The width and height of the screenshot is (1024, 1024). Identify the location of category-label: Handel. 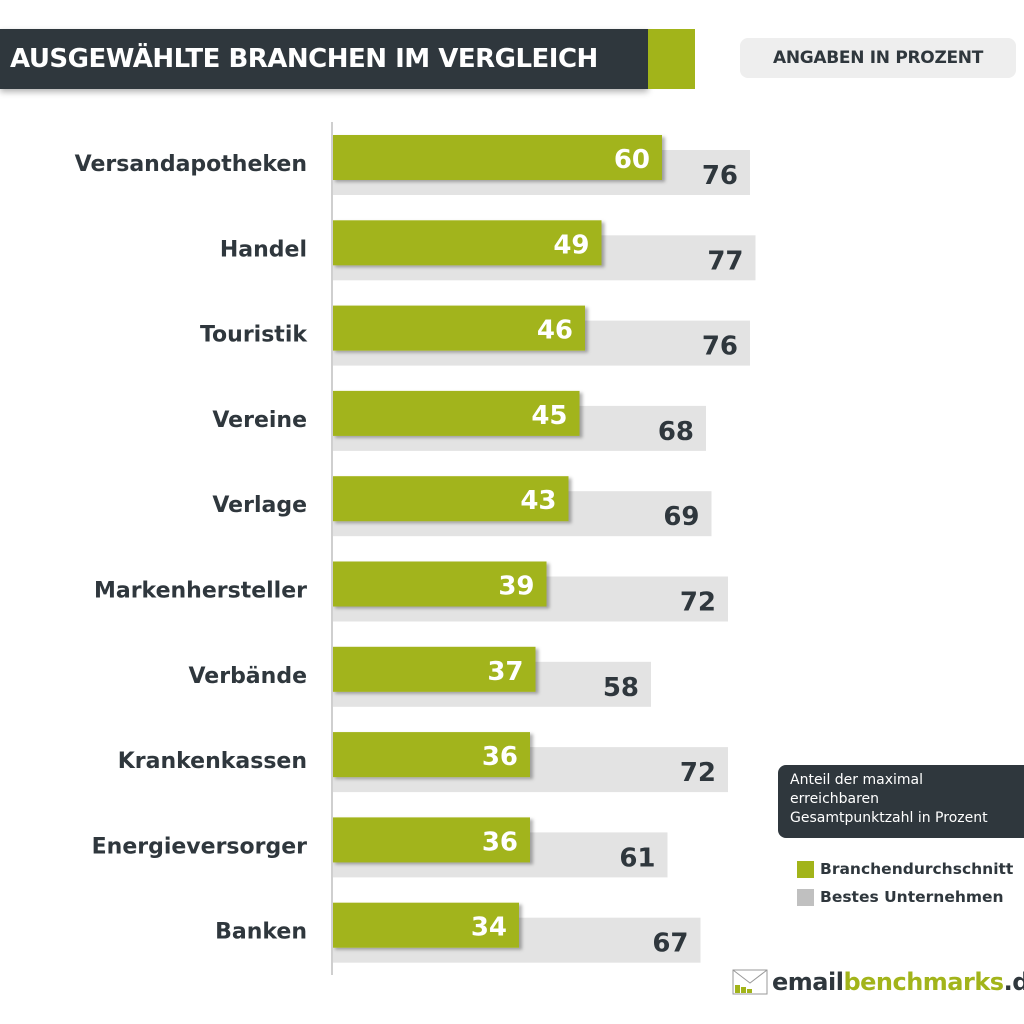
(263, 249).